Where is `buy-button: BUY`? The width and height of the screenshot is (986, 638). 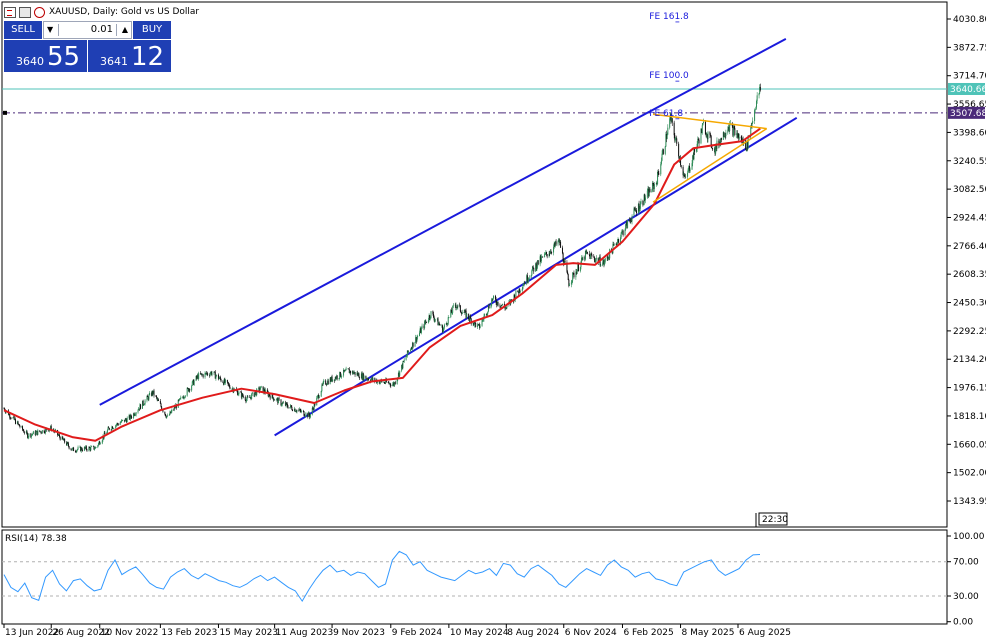 buy-button: BUY is located at coordinates (152, 30).